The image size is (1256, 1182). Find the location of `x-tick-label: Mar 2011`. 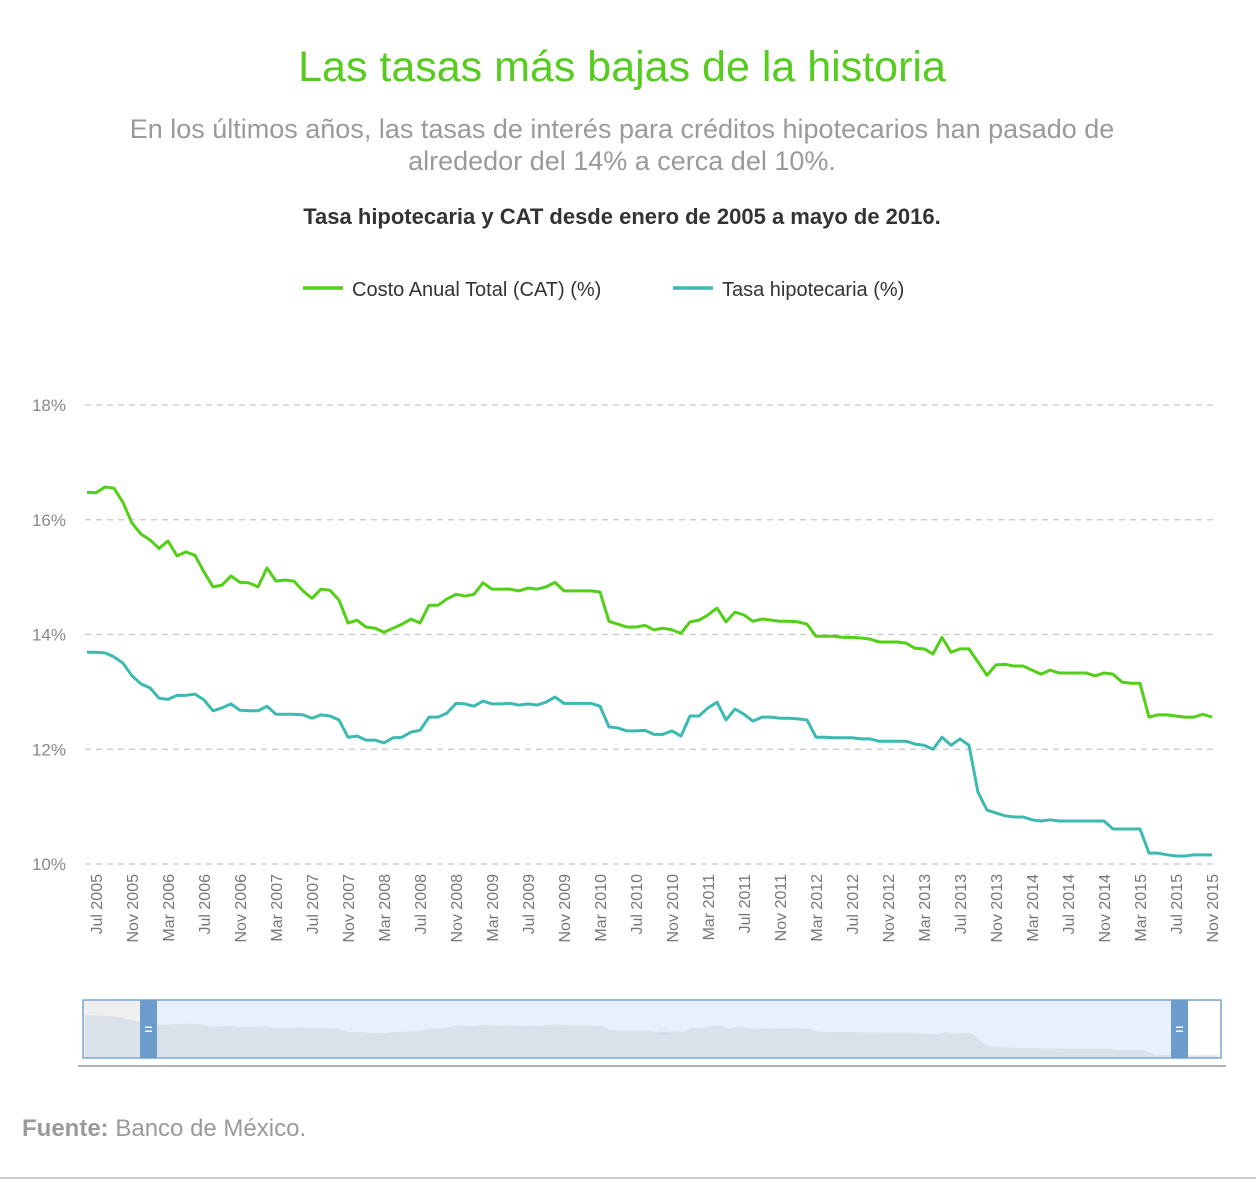

x-tick-label: Mar 2011 is located at coordinates (709, 907).